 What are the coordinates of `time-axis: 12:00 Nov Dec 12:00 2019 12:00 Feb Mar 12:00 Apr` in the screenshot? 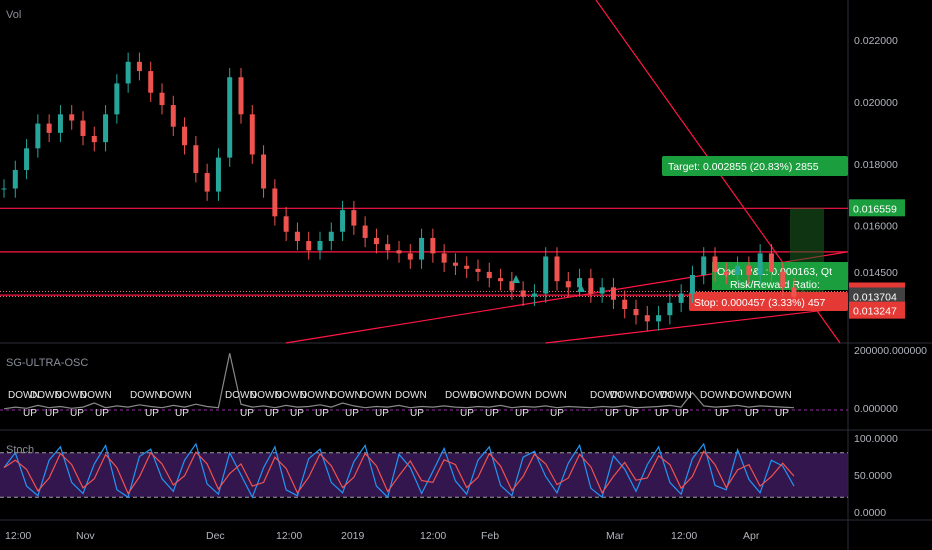 It's located at (382, 536).